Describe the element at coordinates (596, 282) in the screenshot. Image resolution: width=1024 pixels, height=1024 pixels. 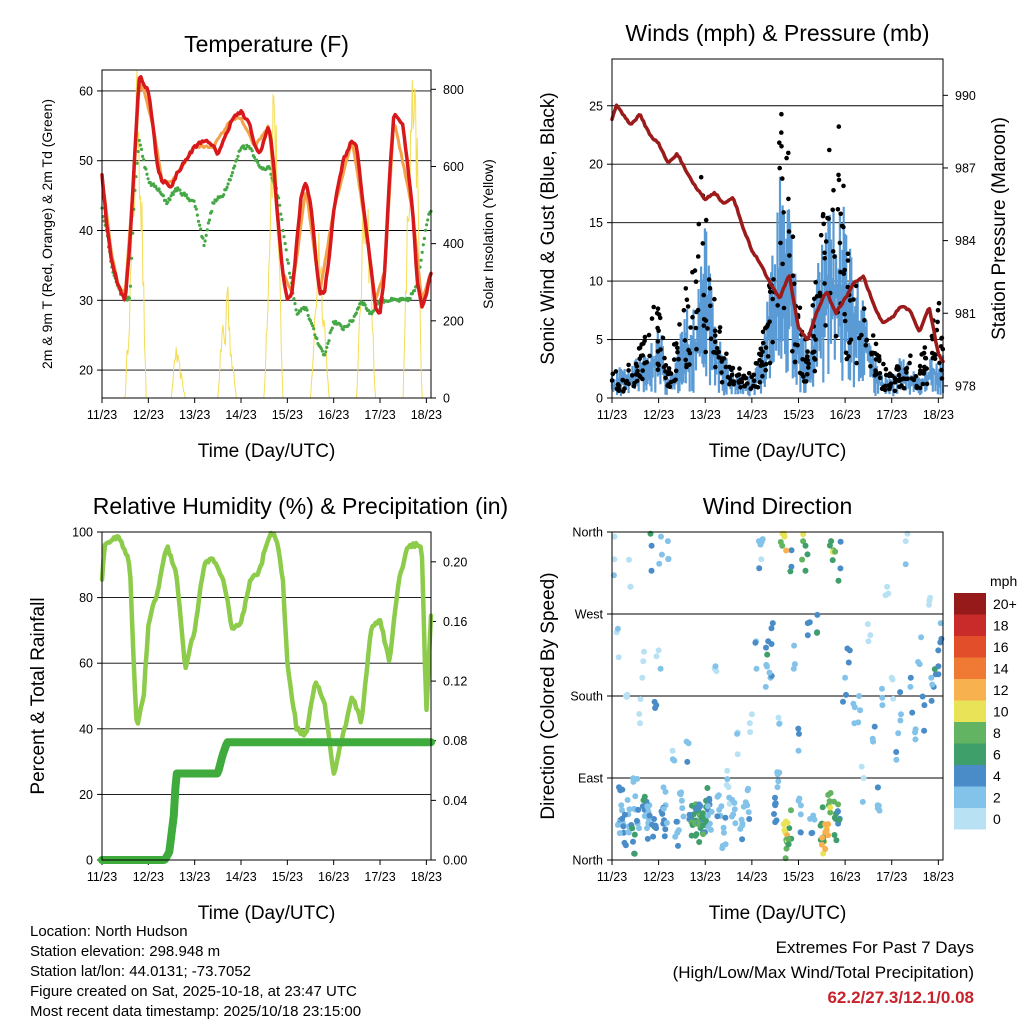
I see `winds-ytick-label: 10` at that location.